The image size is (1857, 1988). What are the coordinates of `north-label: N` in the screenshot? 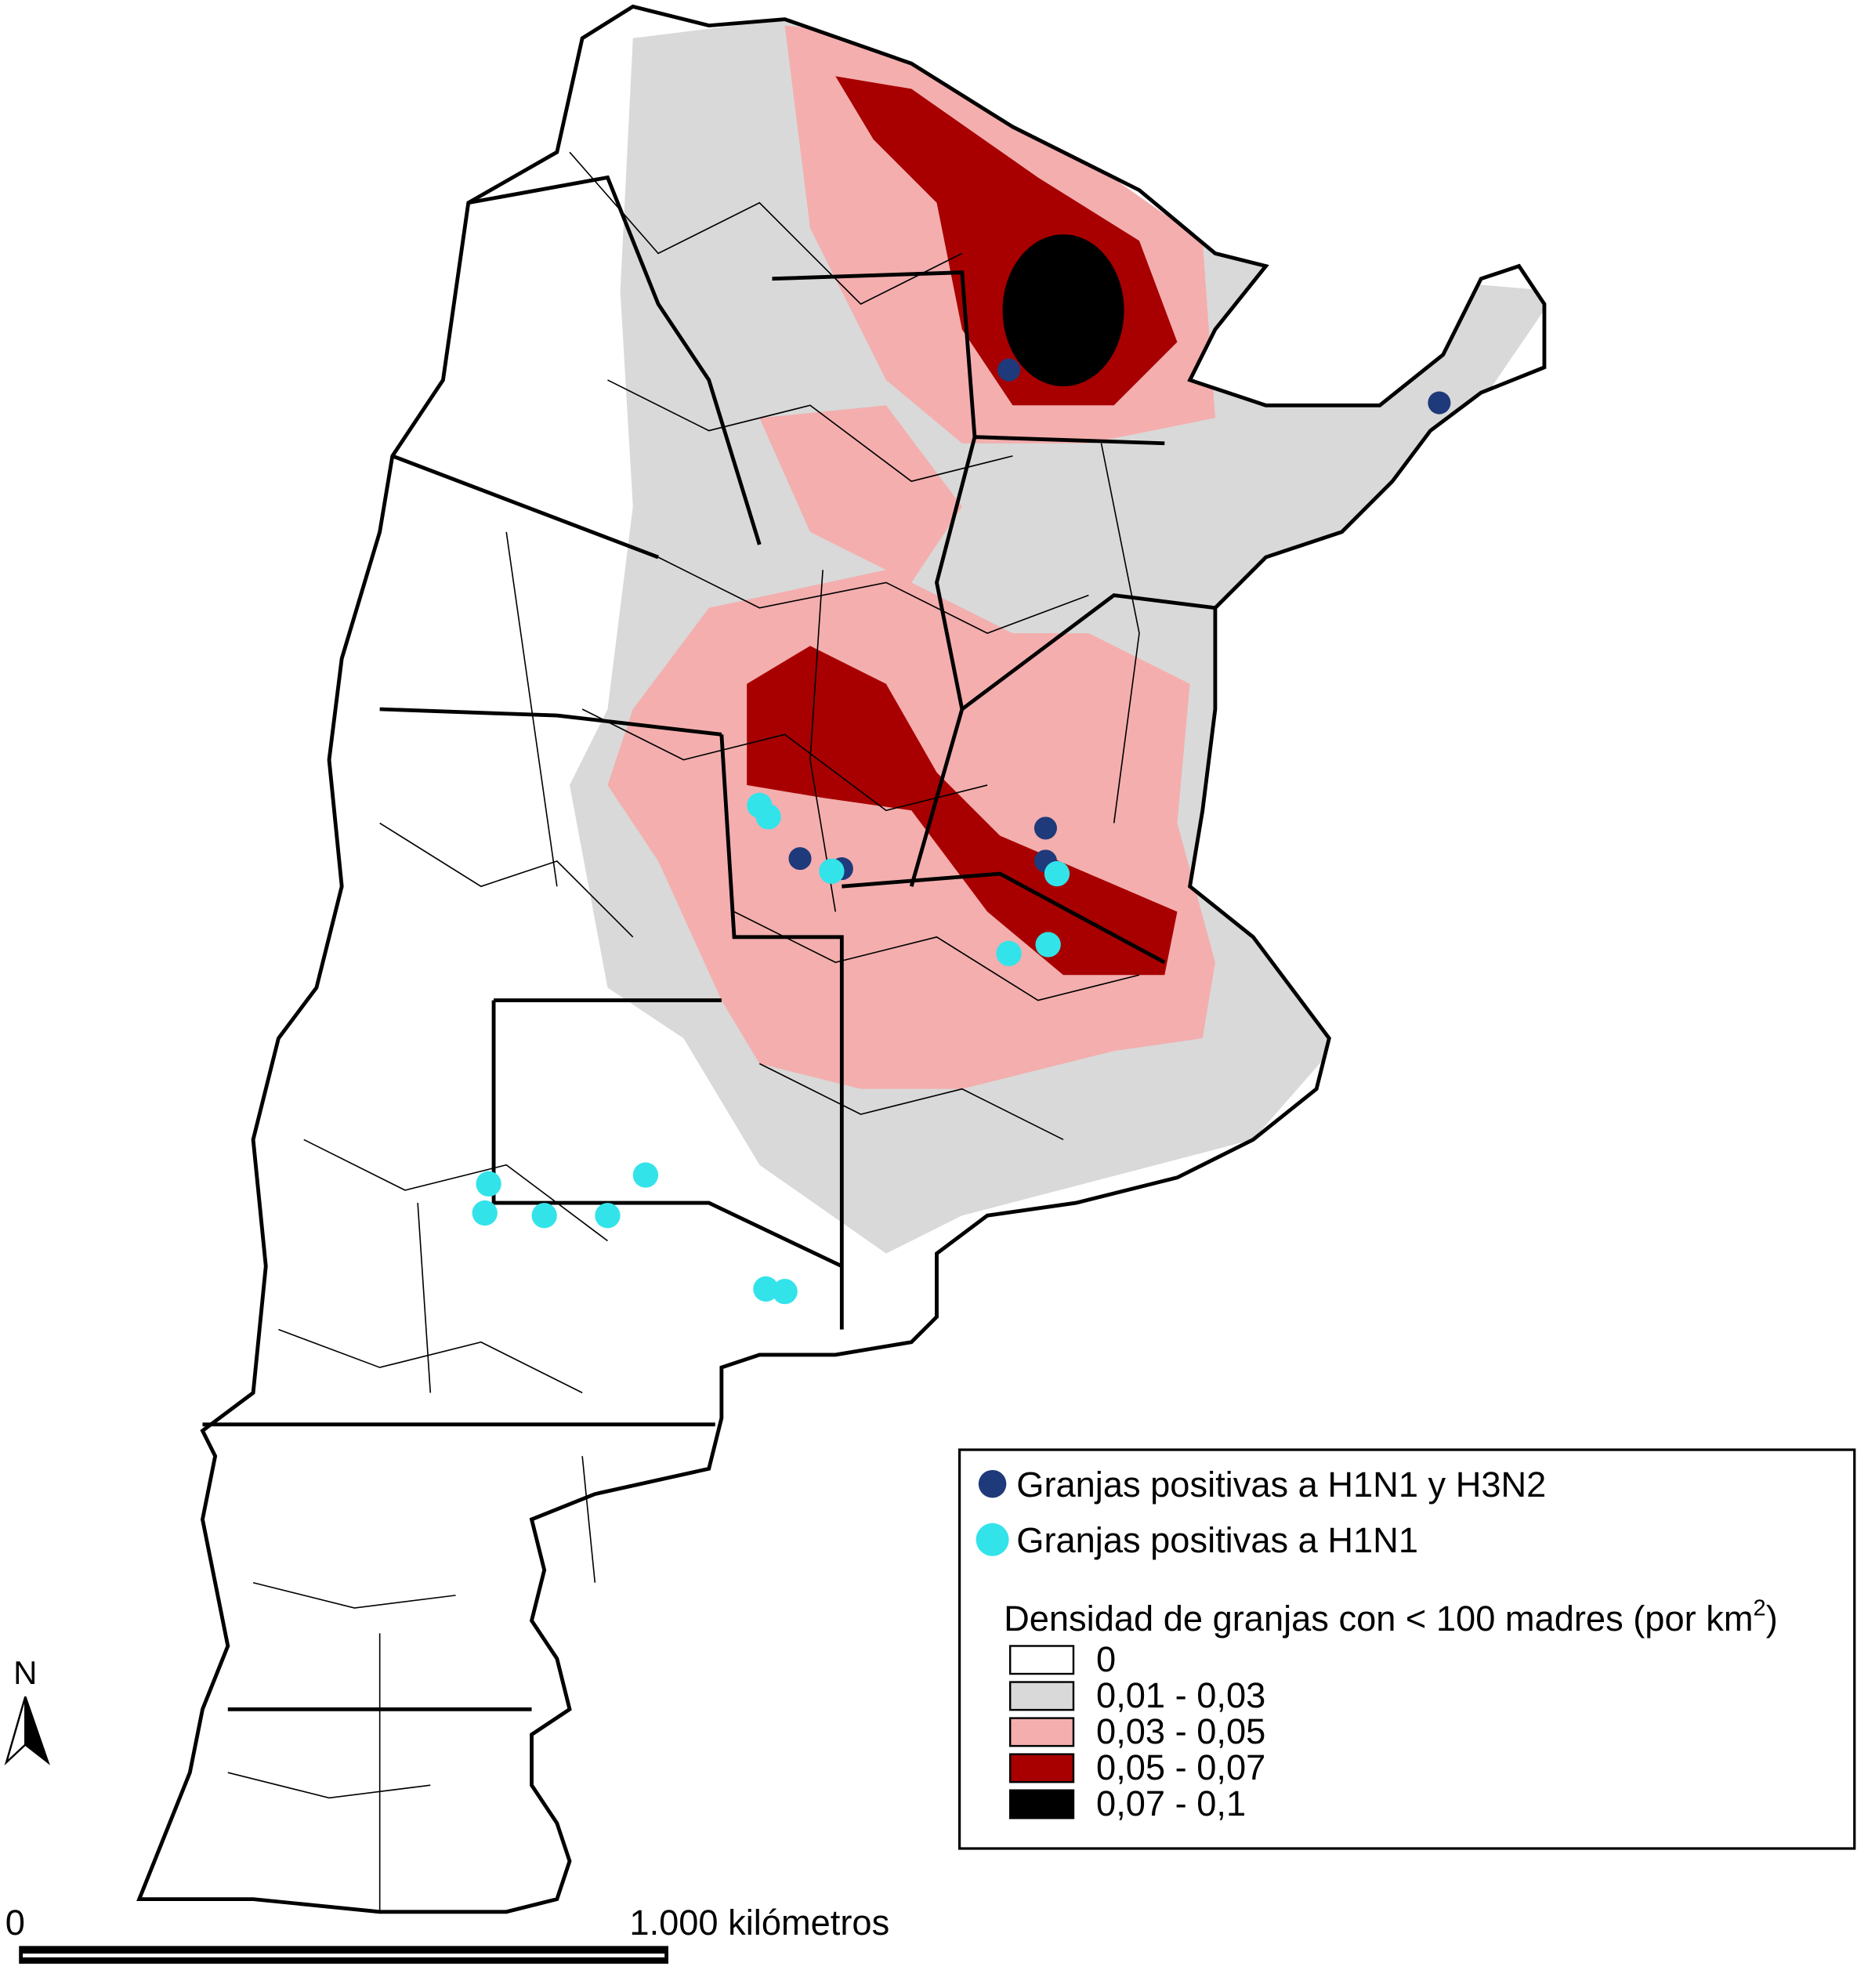 It's located at (25, 1672).